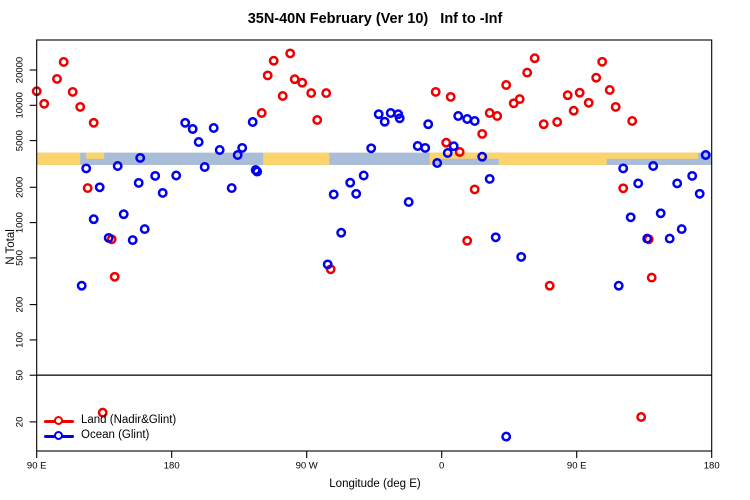 The width and height of the screenshot is (750, 500). I want to click on y-tick-label: 2000, so click(20, 187).